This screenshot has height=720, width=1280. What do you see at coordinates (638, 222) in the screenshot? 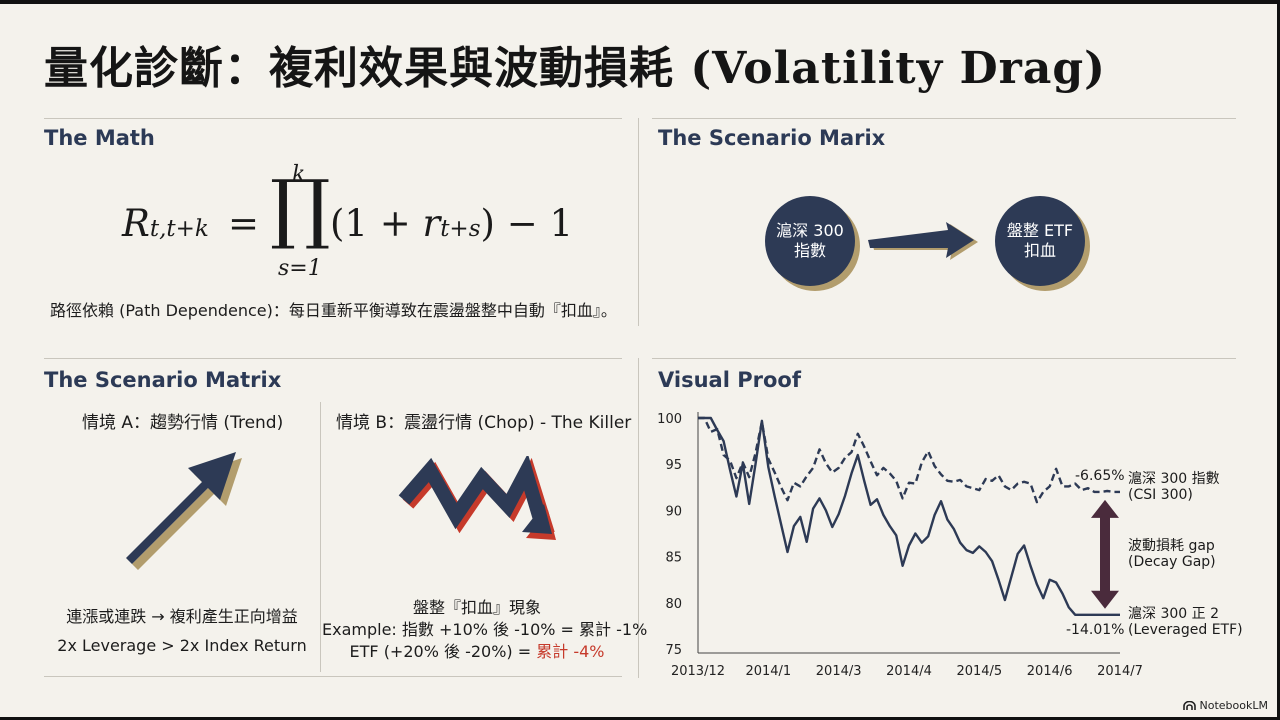
I see `divider-vertical-top` at bounding box center [638, 222].